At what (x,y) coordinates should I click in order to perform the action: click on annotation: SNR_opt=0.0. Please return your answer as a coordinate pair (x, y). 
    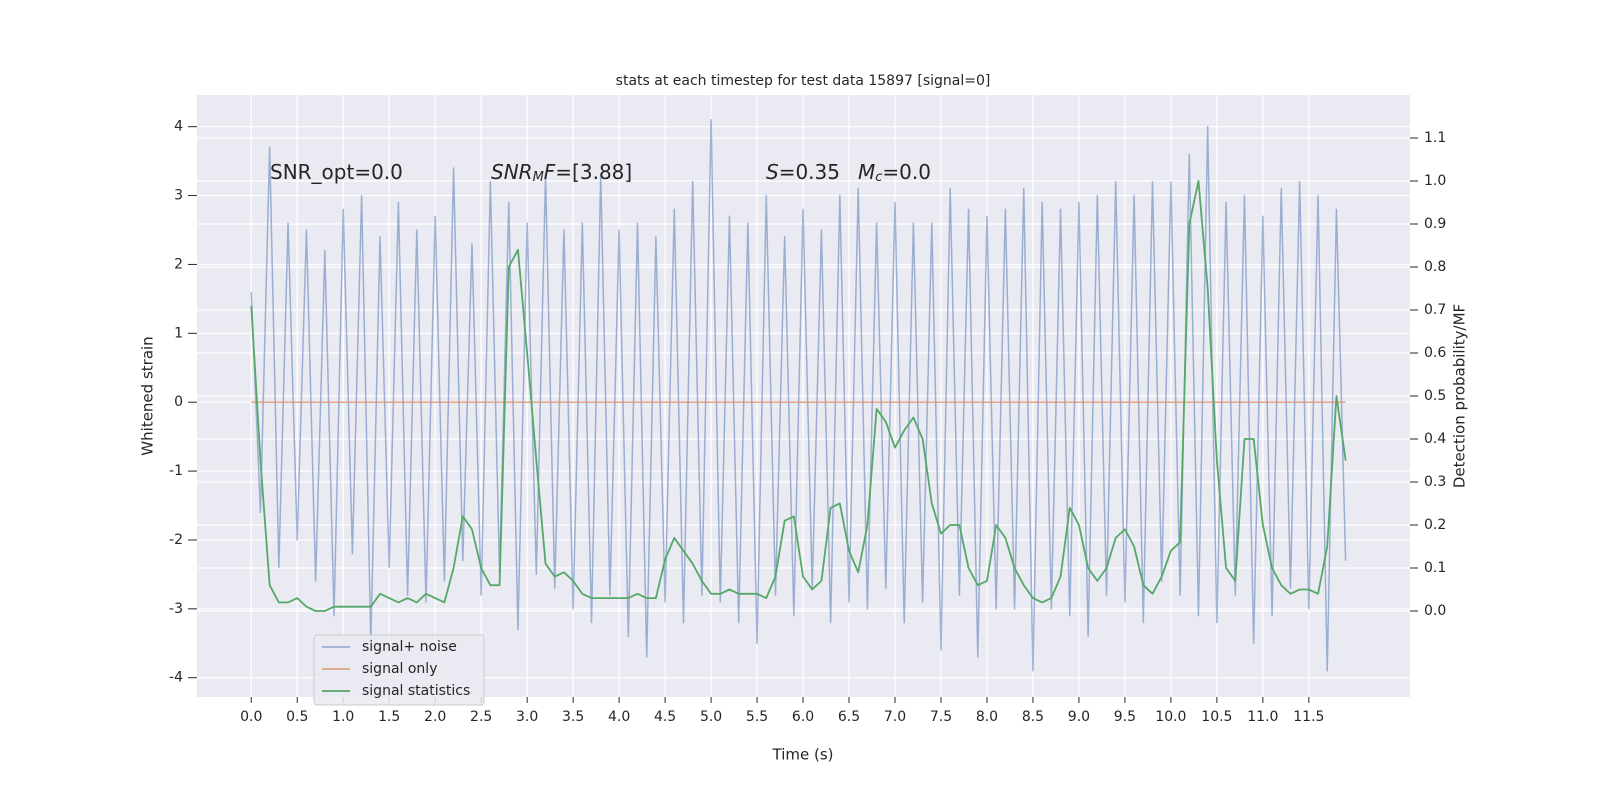
    Looking at the image, I should click on (336, 172).